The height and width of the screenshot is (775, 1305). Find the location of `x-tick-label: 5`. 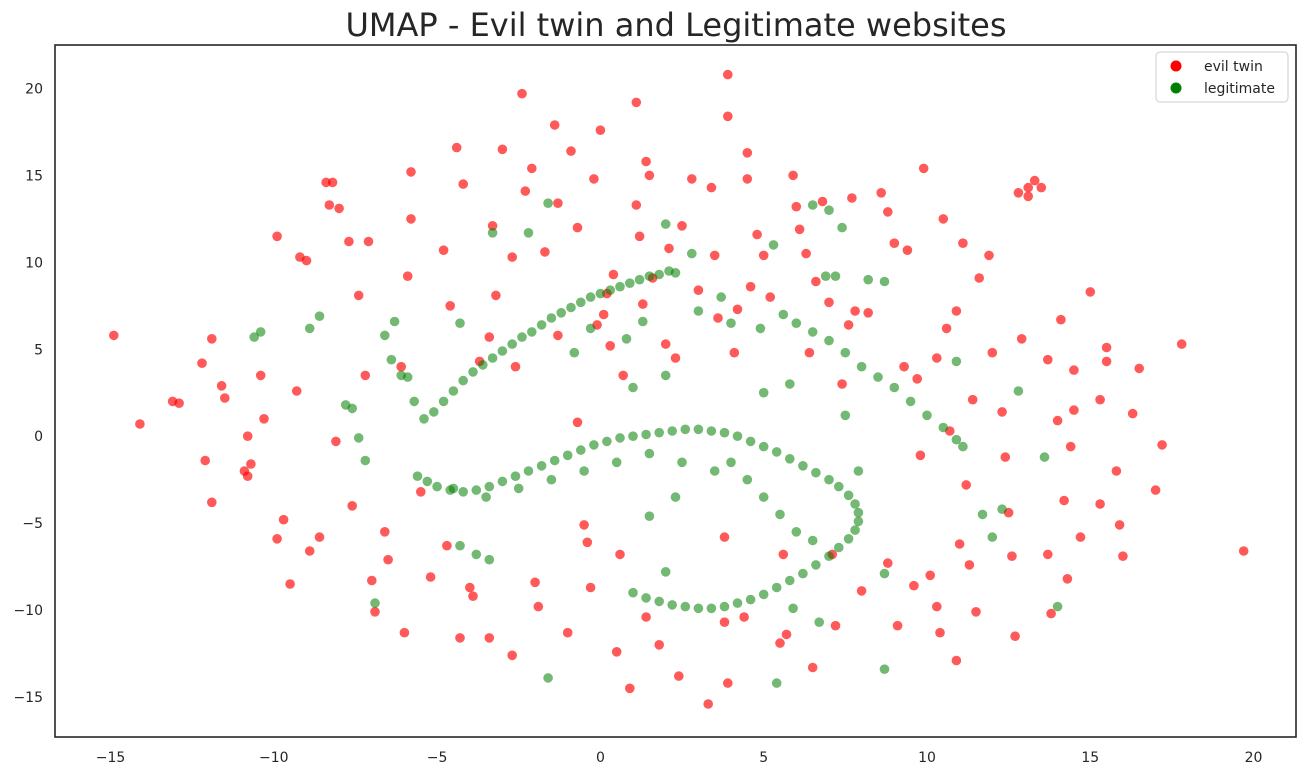

x-tick-label: 5 is located at coordinates (763, 758).